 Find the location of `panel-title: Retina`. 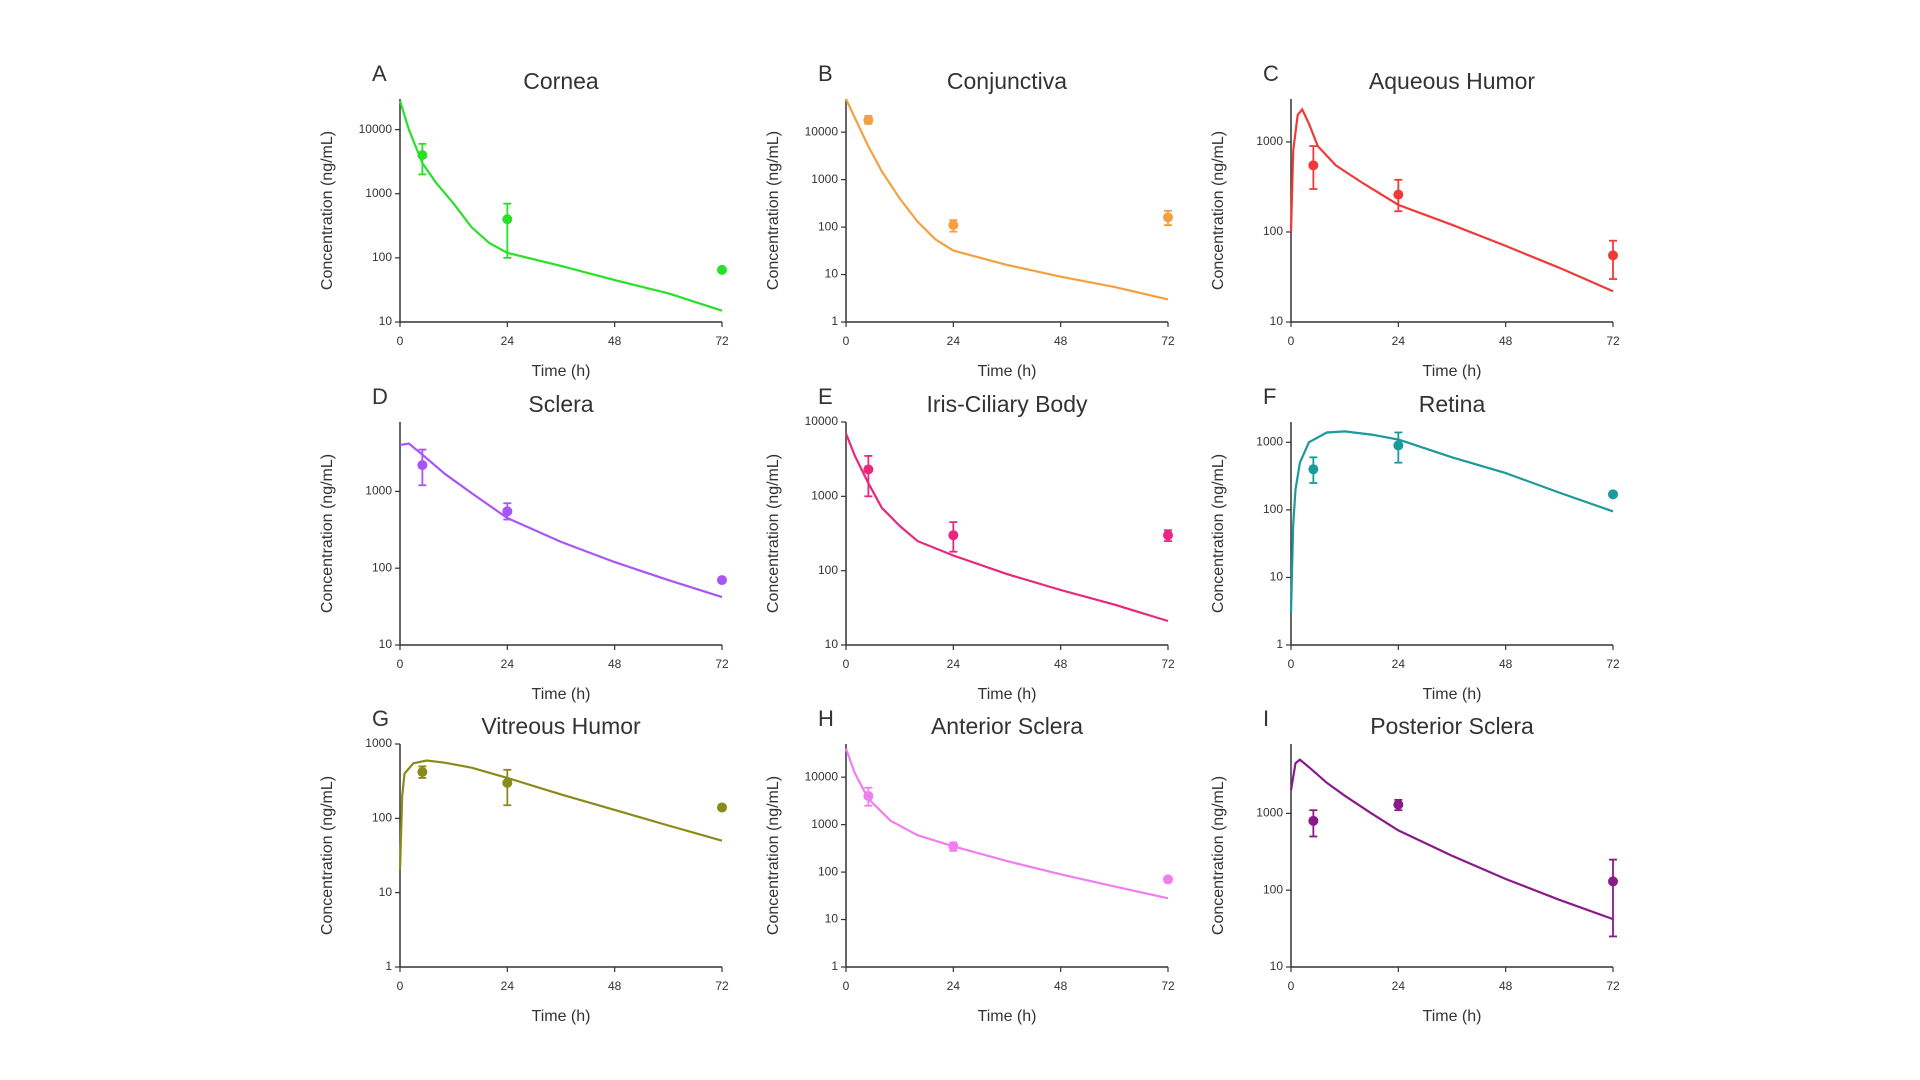

panel-title: Retina is located at coordinates (1452, 404).